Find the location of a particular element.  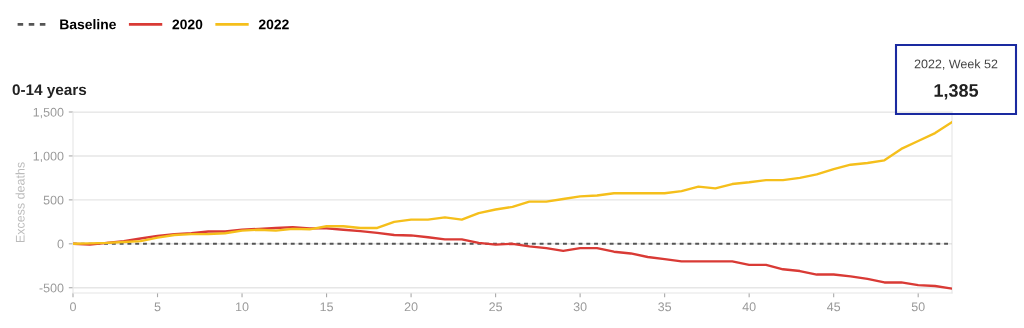

y-tick-label: 1,000 is located at coordinates (48, 157).